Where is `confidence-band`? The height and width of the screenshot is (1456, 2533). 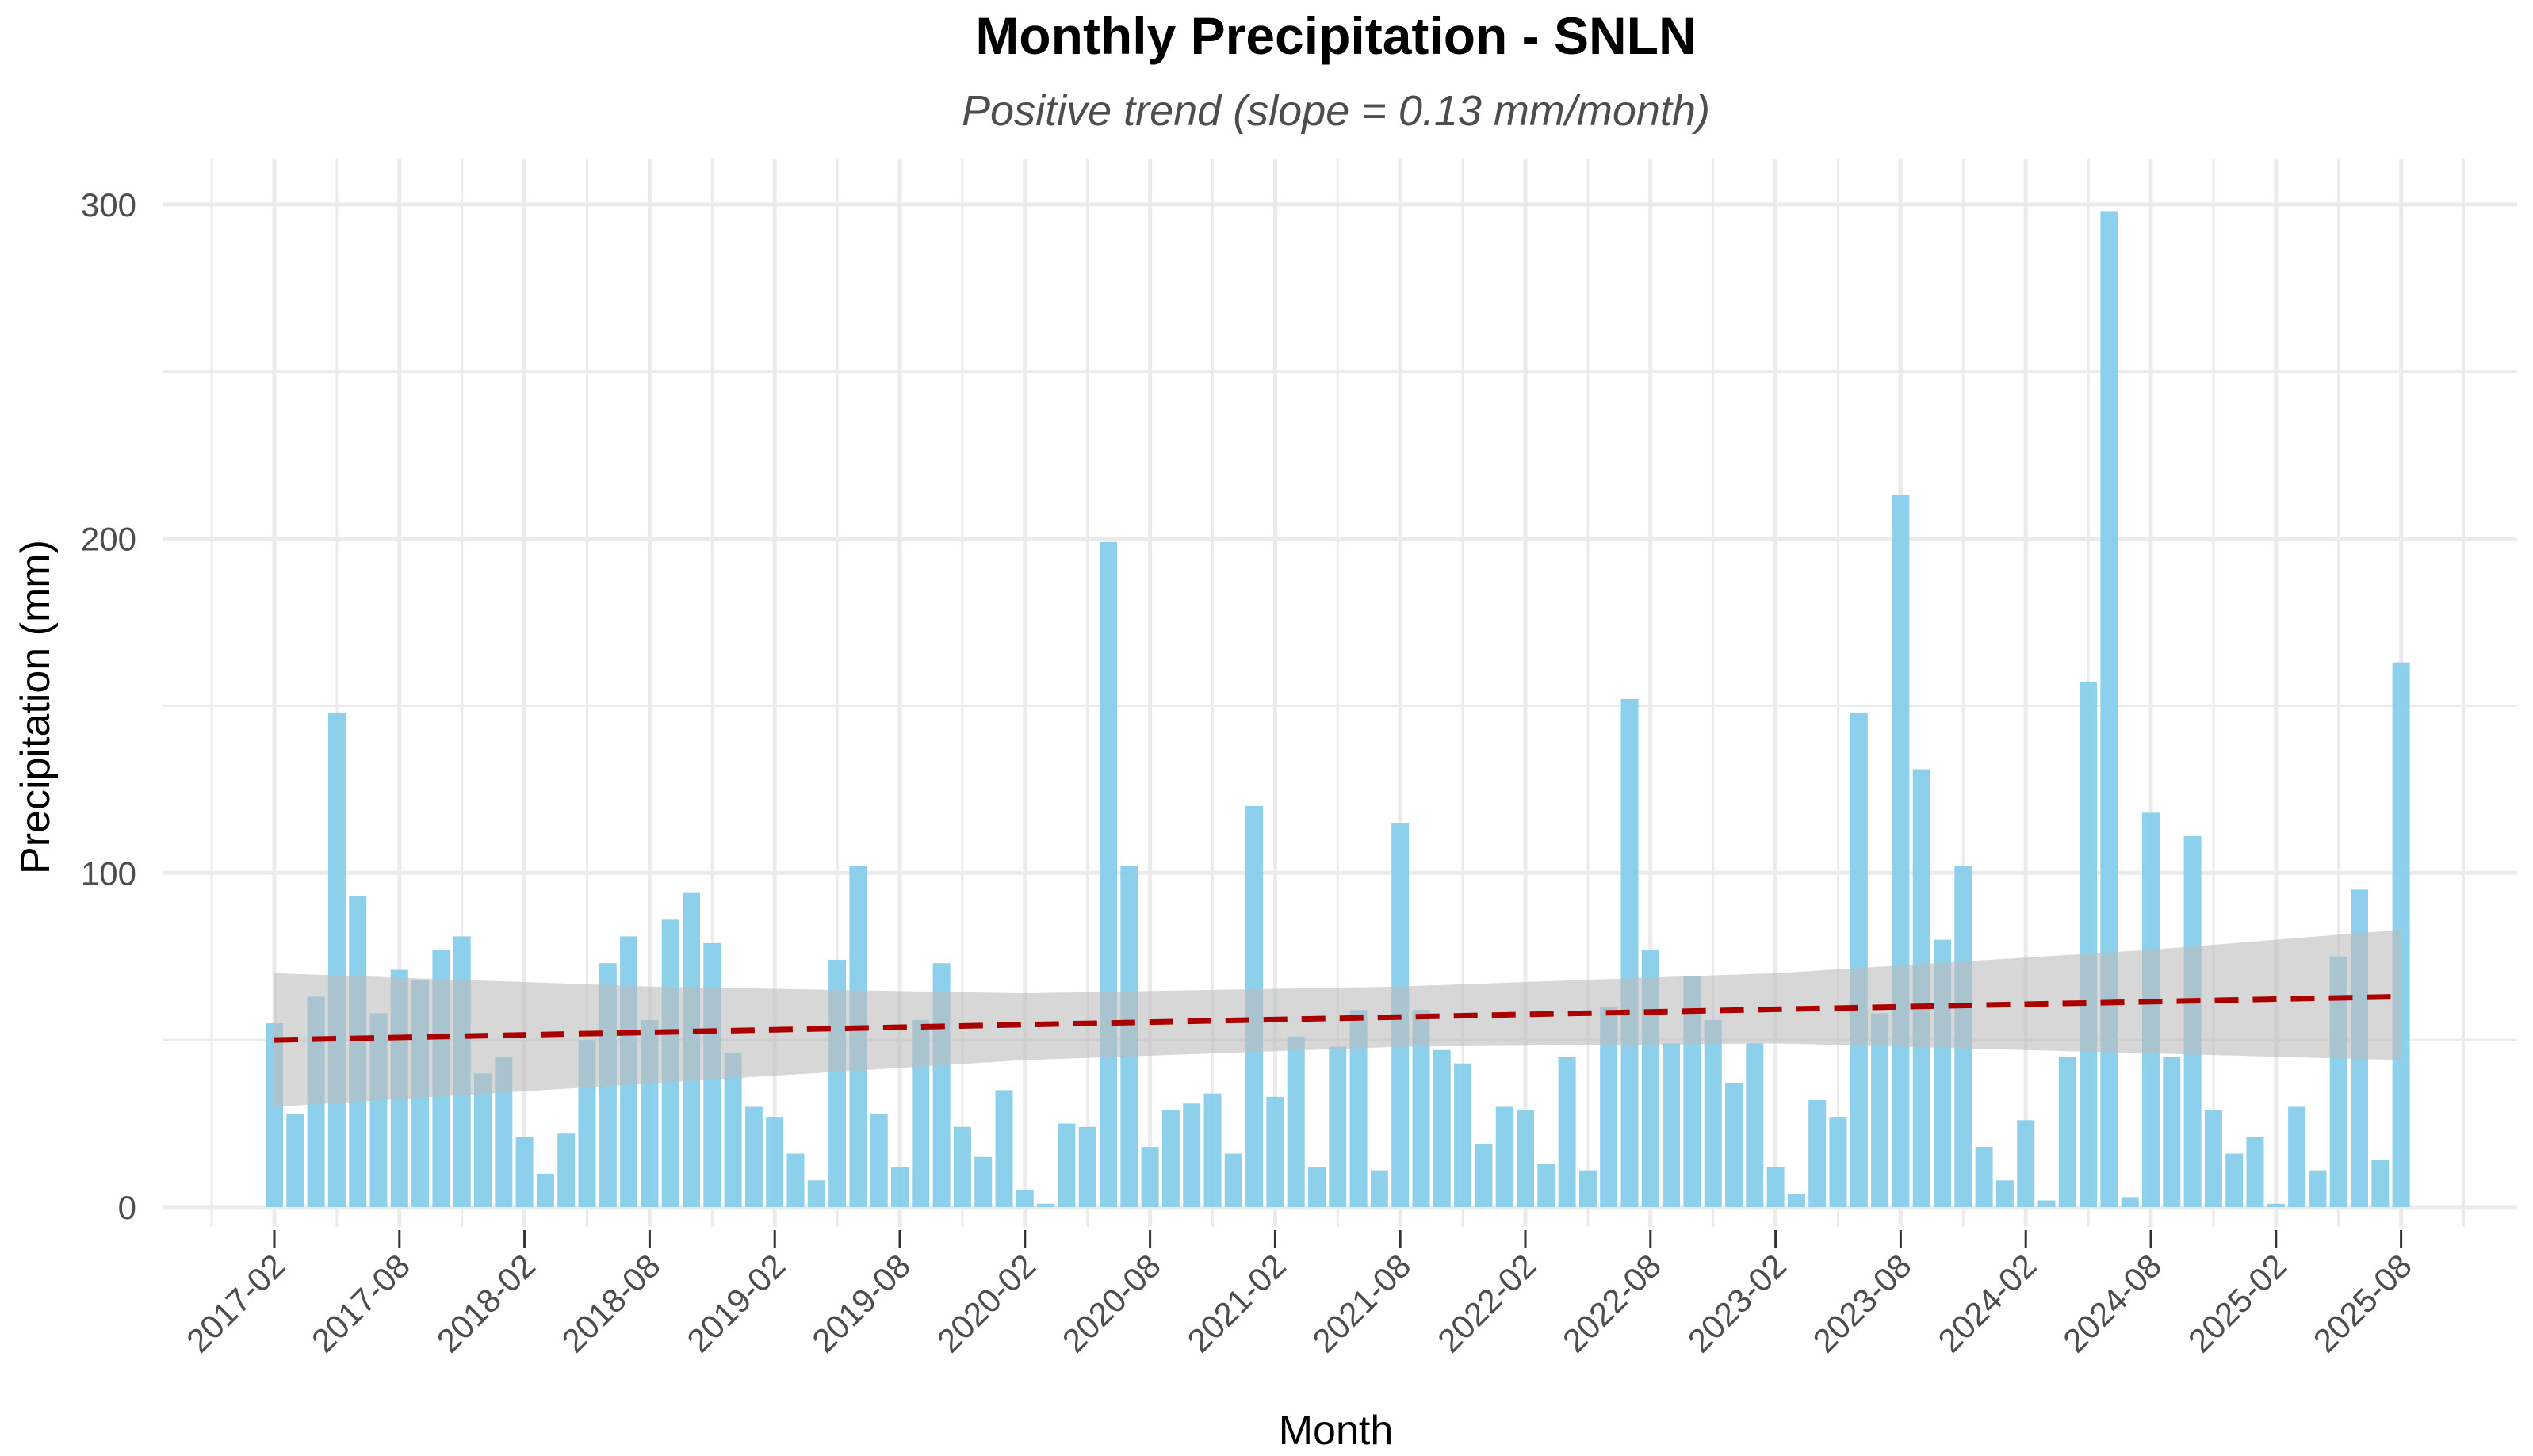
confidence-band is located at coordinates (1337, 1018).